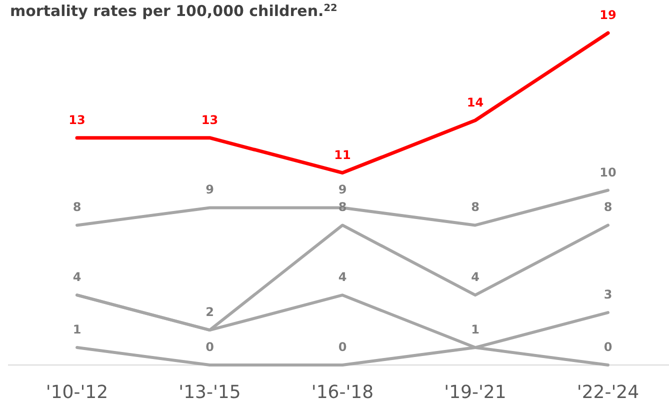 This screenshot has width=669, height=407. Describe the element at coordinates (209, 392) in the screenshot. I see `x-tick-label: '13-'15` at that location.